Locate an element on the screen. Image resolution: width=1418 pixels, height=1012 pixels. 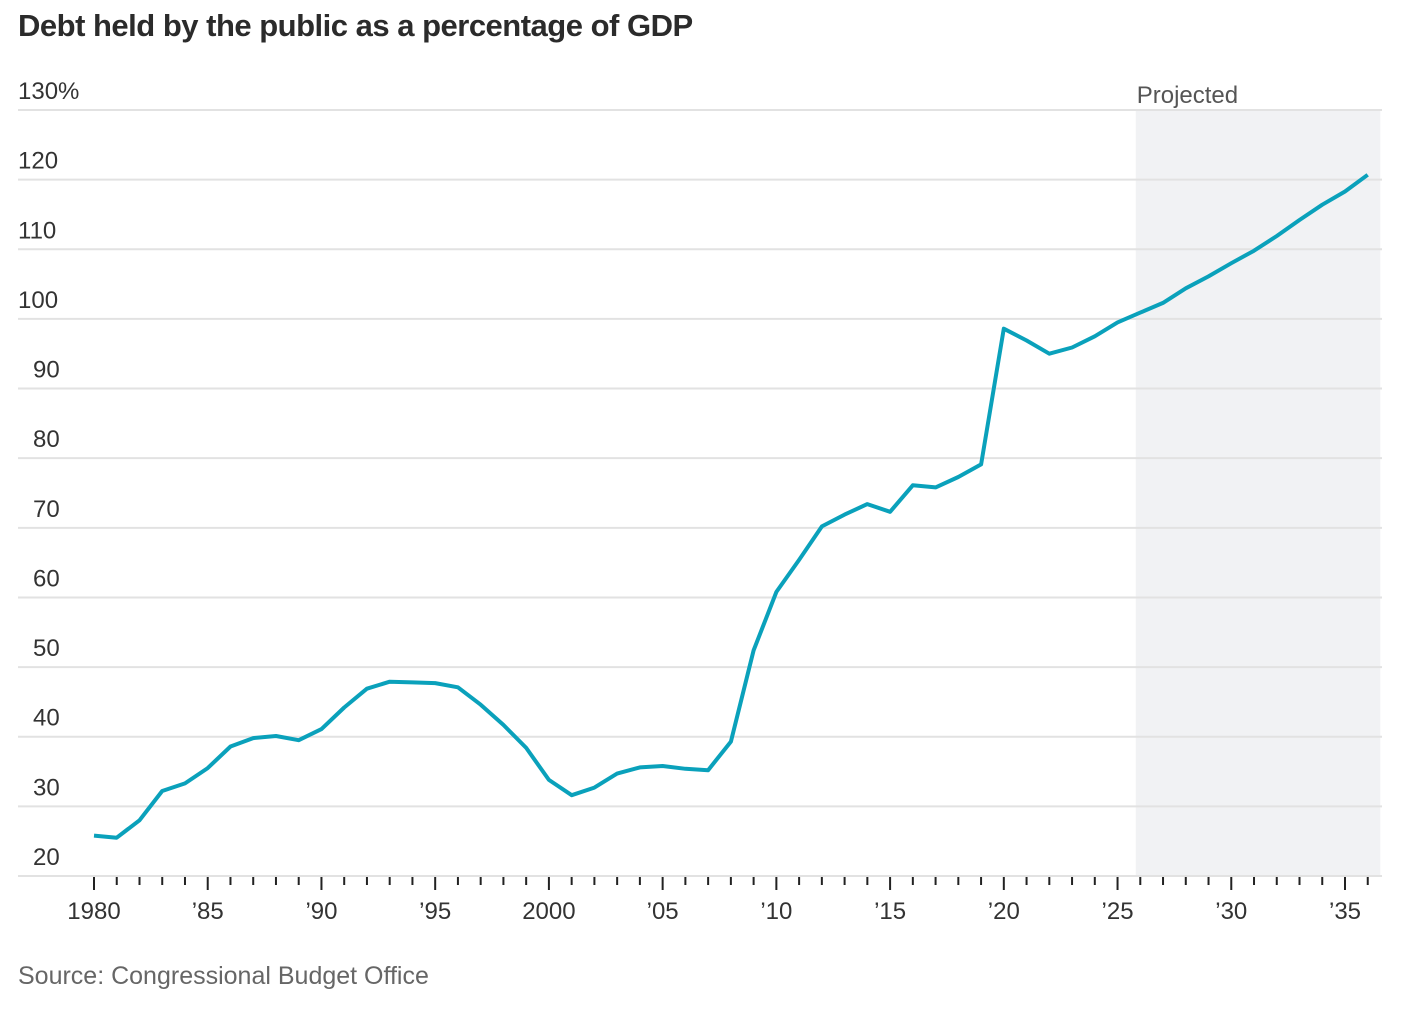
source-note: Source: Congressional Budget Office is located at coordinates (223, 976).